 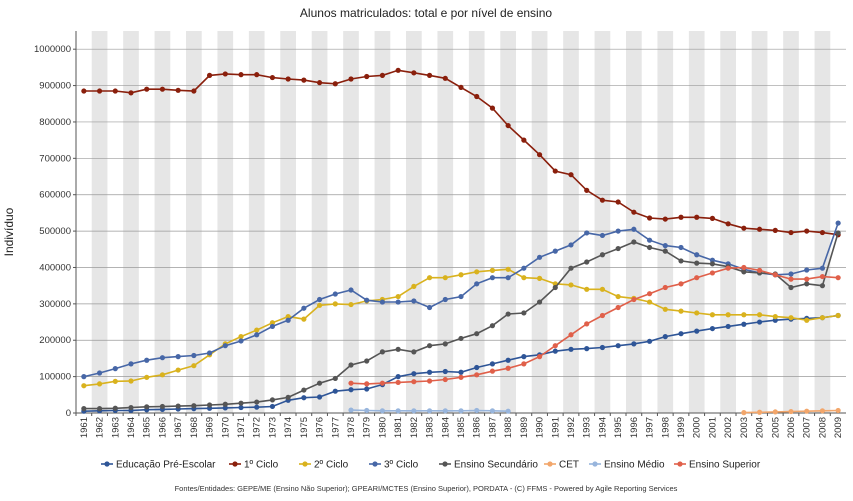 I want to click on point-educacao-pre-escolar-1986, so click(x=477, y=367).